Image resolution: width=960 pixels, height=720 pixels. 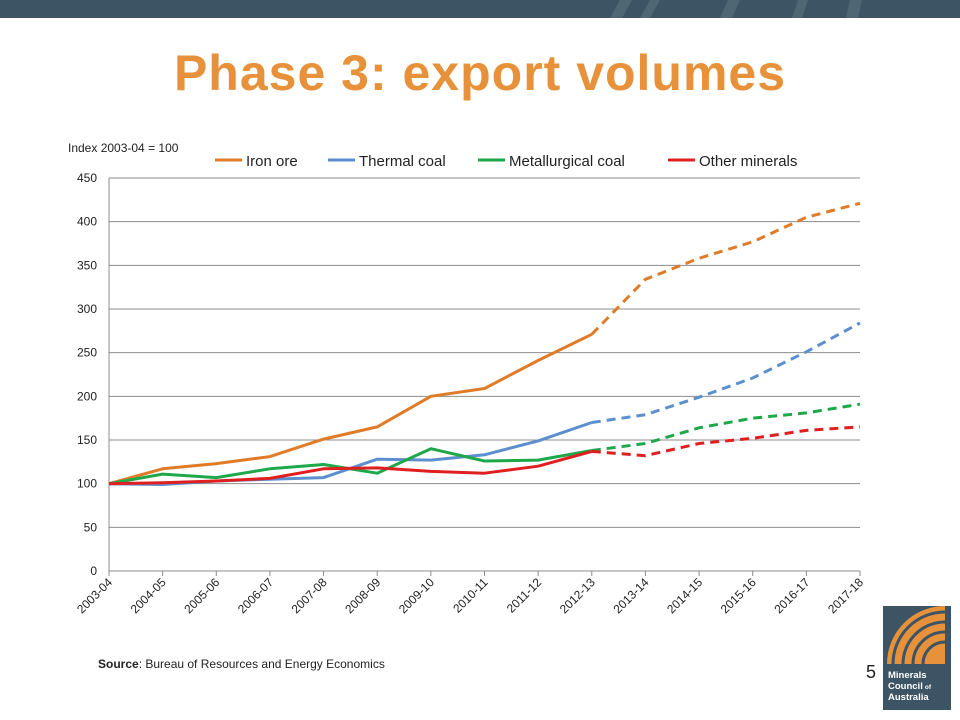 What do you see at coordinates (93, 571) in the screenshot?
I see `y-tick-label: 0` at bounding box center [93, 571].